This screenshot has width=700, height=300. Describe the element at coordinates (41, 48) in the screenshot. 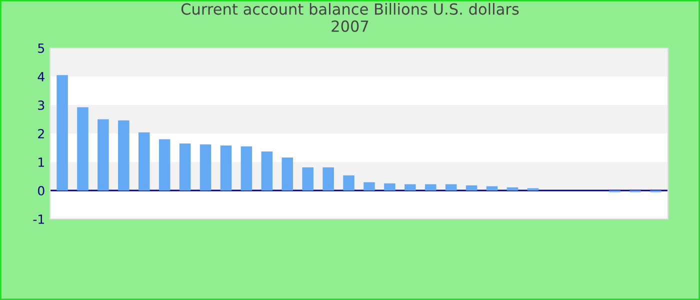

I see `y-tick-label: 5` at that location.